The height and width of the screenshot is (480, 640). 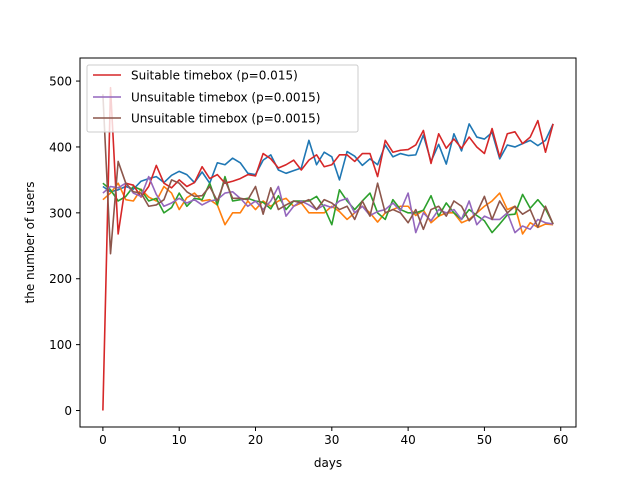 I want to click on y-tick-label: 400, so click(x=60, y=147).